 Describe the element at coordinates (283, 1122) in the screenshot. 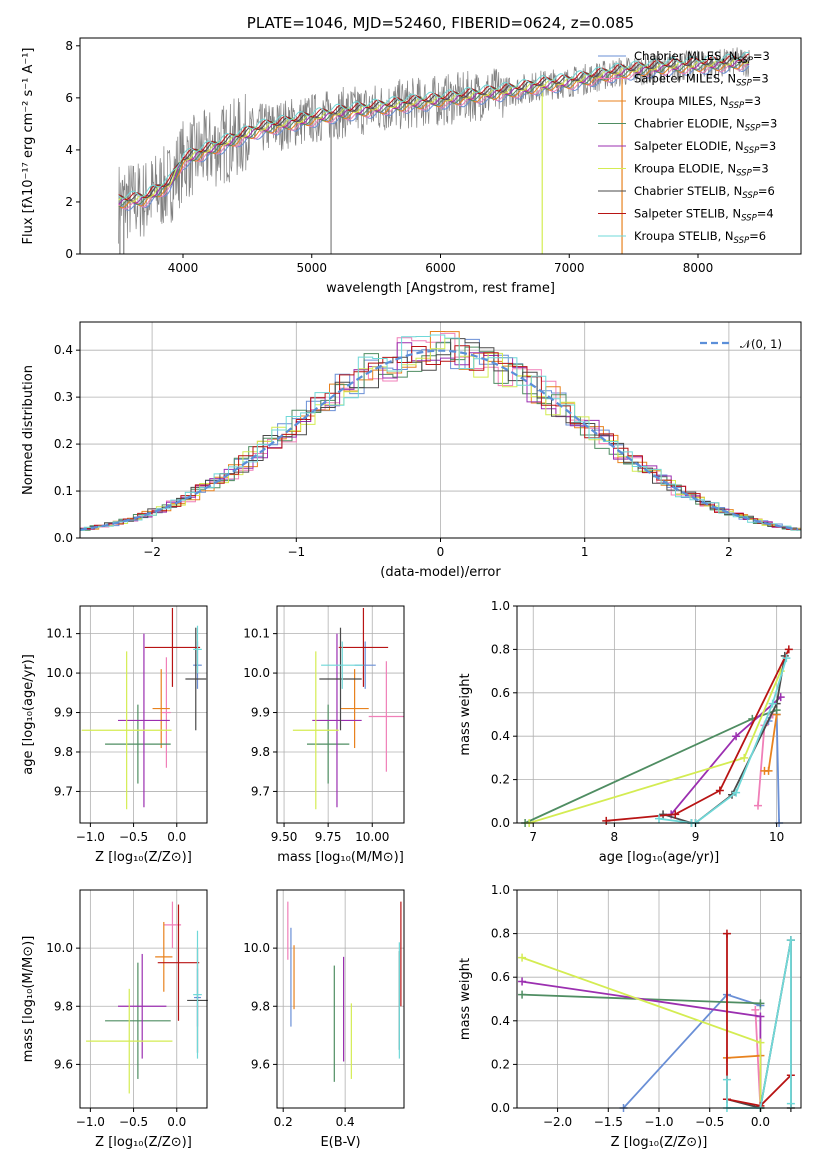

I see `x-tick-label: 0.2` at that location.